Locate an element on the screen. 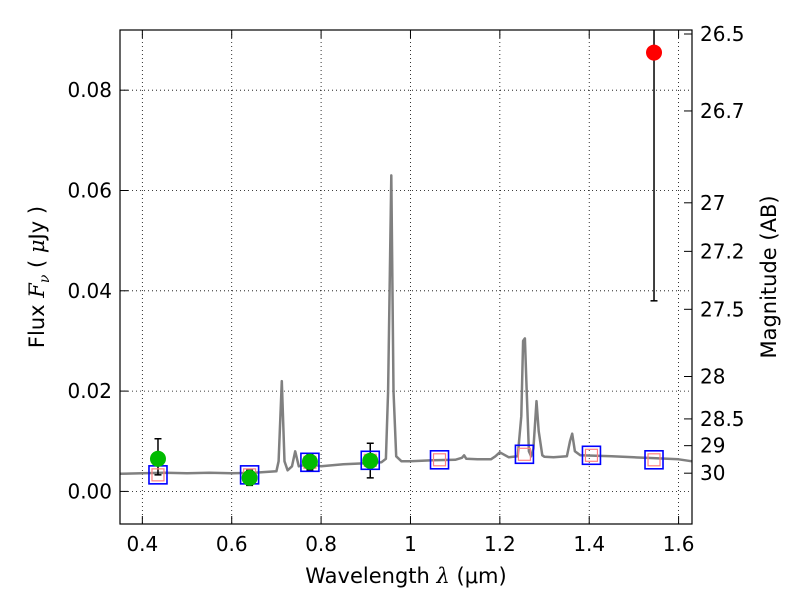 The image size is (800, 600). y2-tick-label: 30 is located at coordinates (712, 473).